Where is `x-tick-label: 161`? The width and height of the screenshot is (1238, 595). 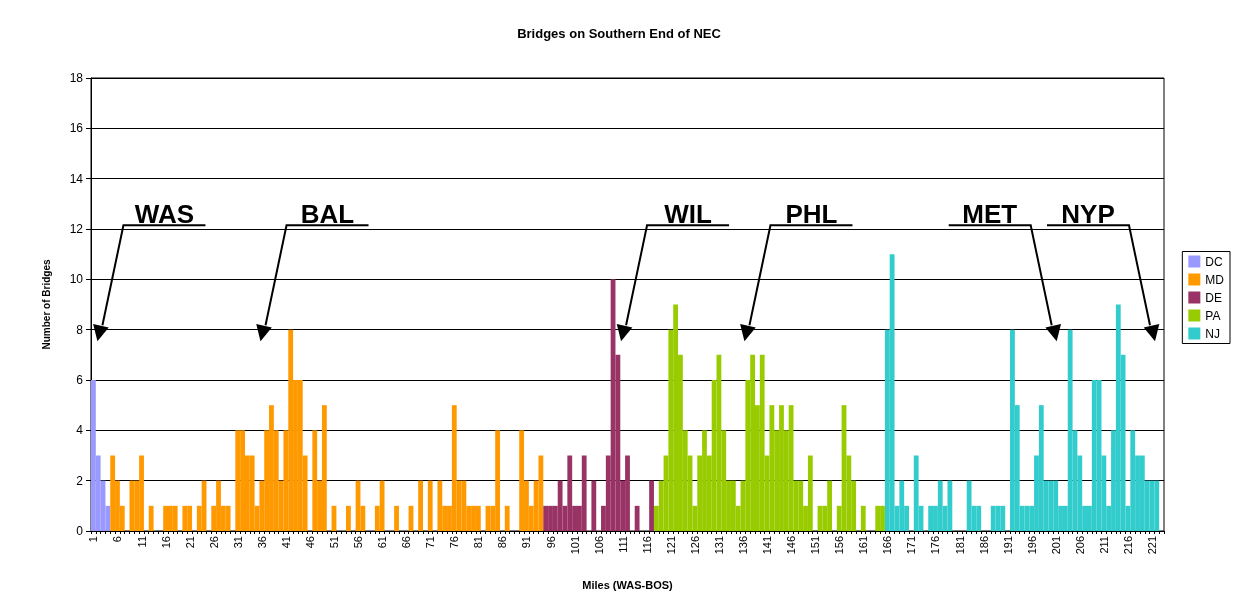
x-tick-label: 161 is located at coordinates (863, 545).